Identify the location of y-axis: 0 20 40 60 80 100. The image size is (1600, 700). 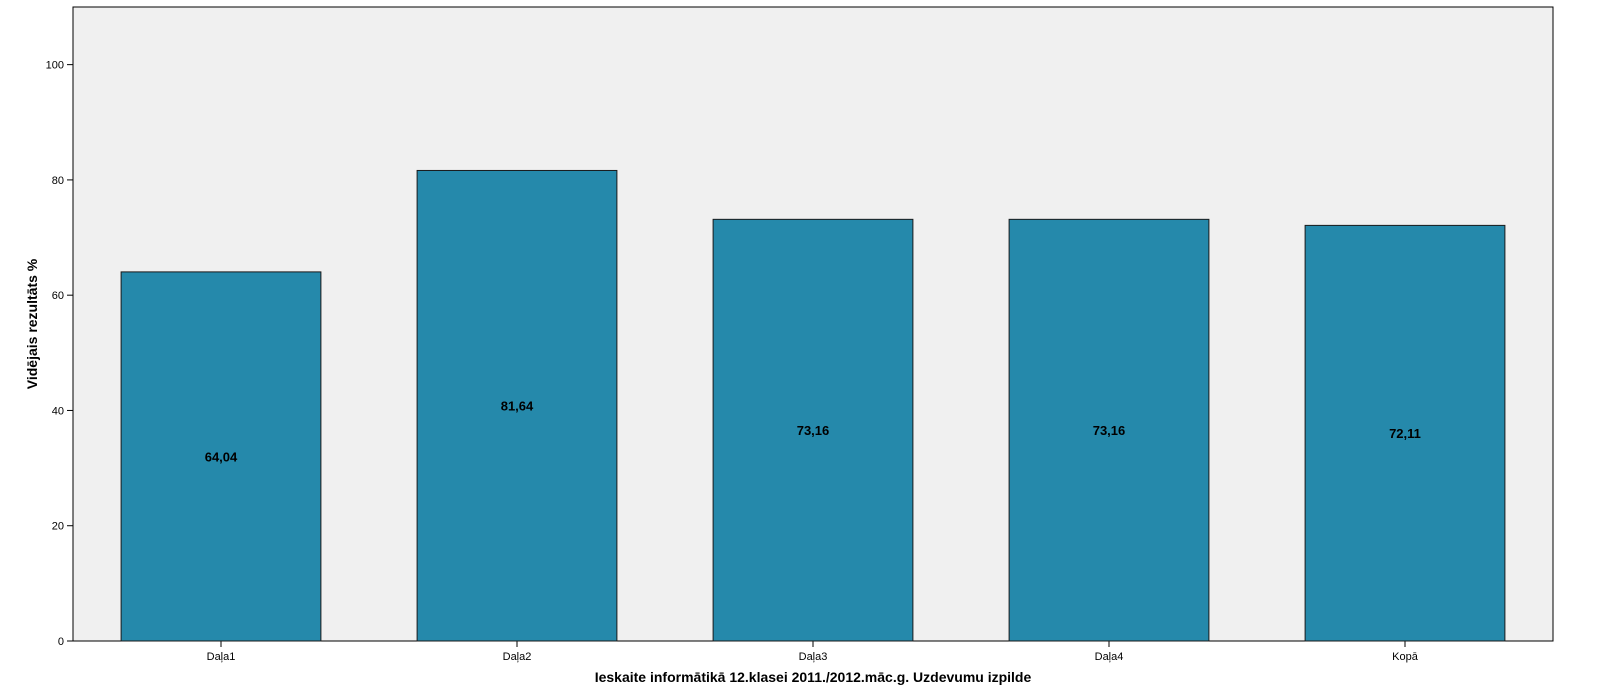
(59, 354).